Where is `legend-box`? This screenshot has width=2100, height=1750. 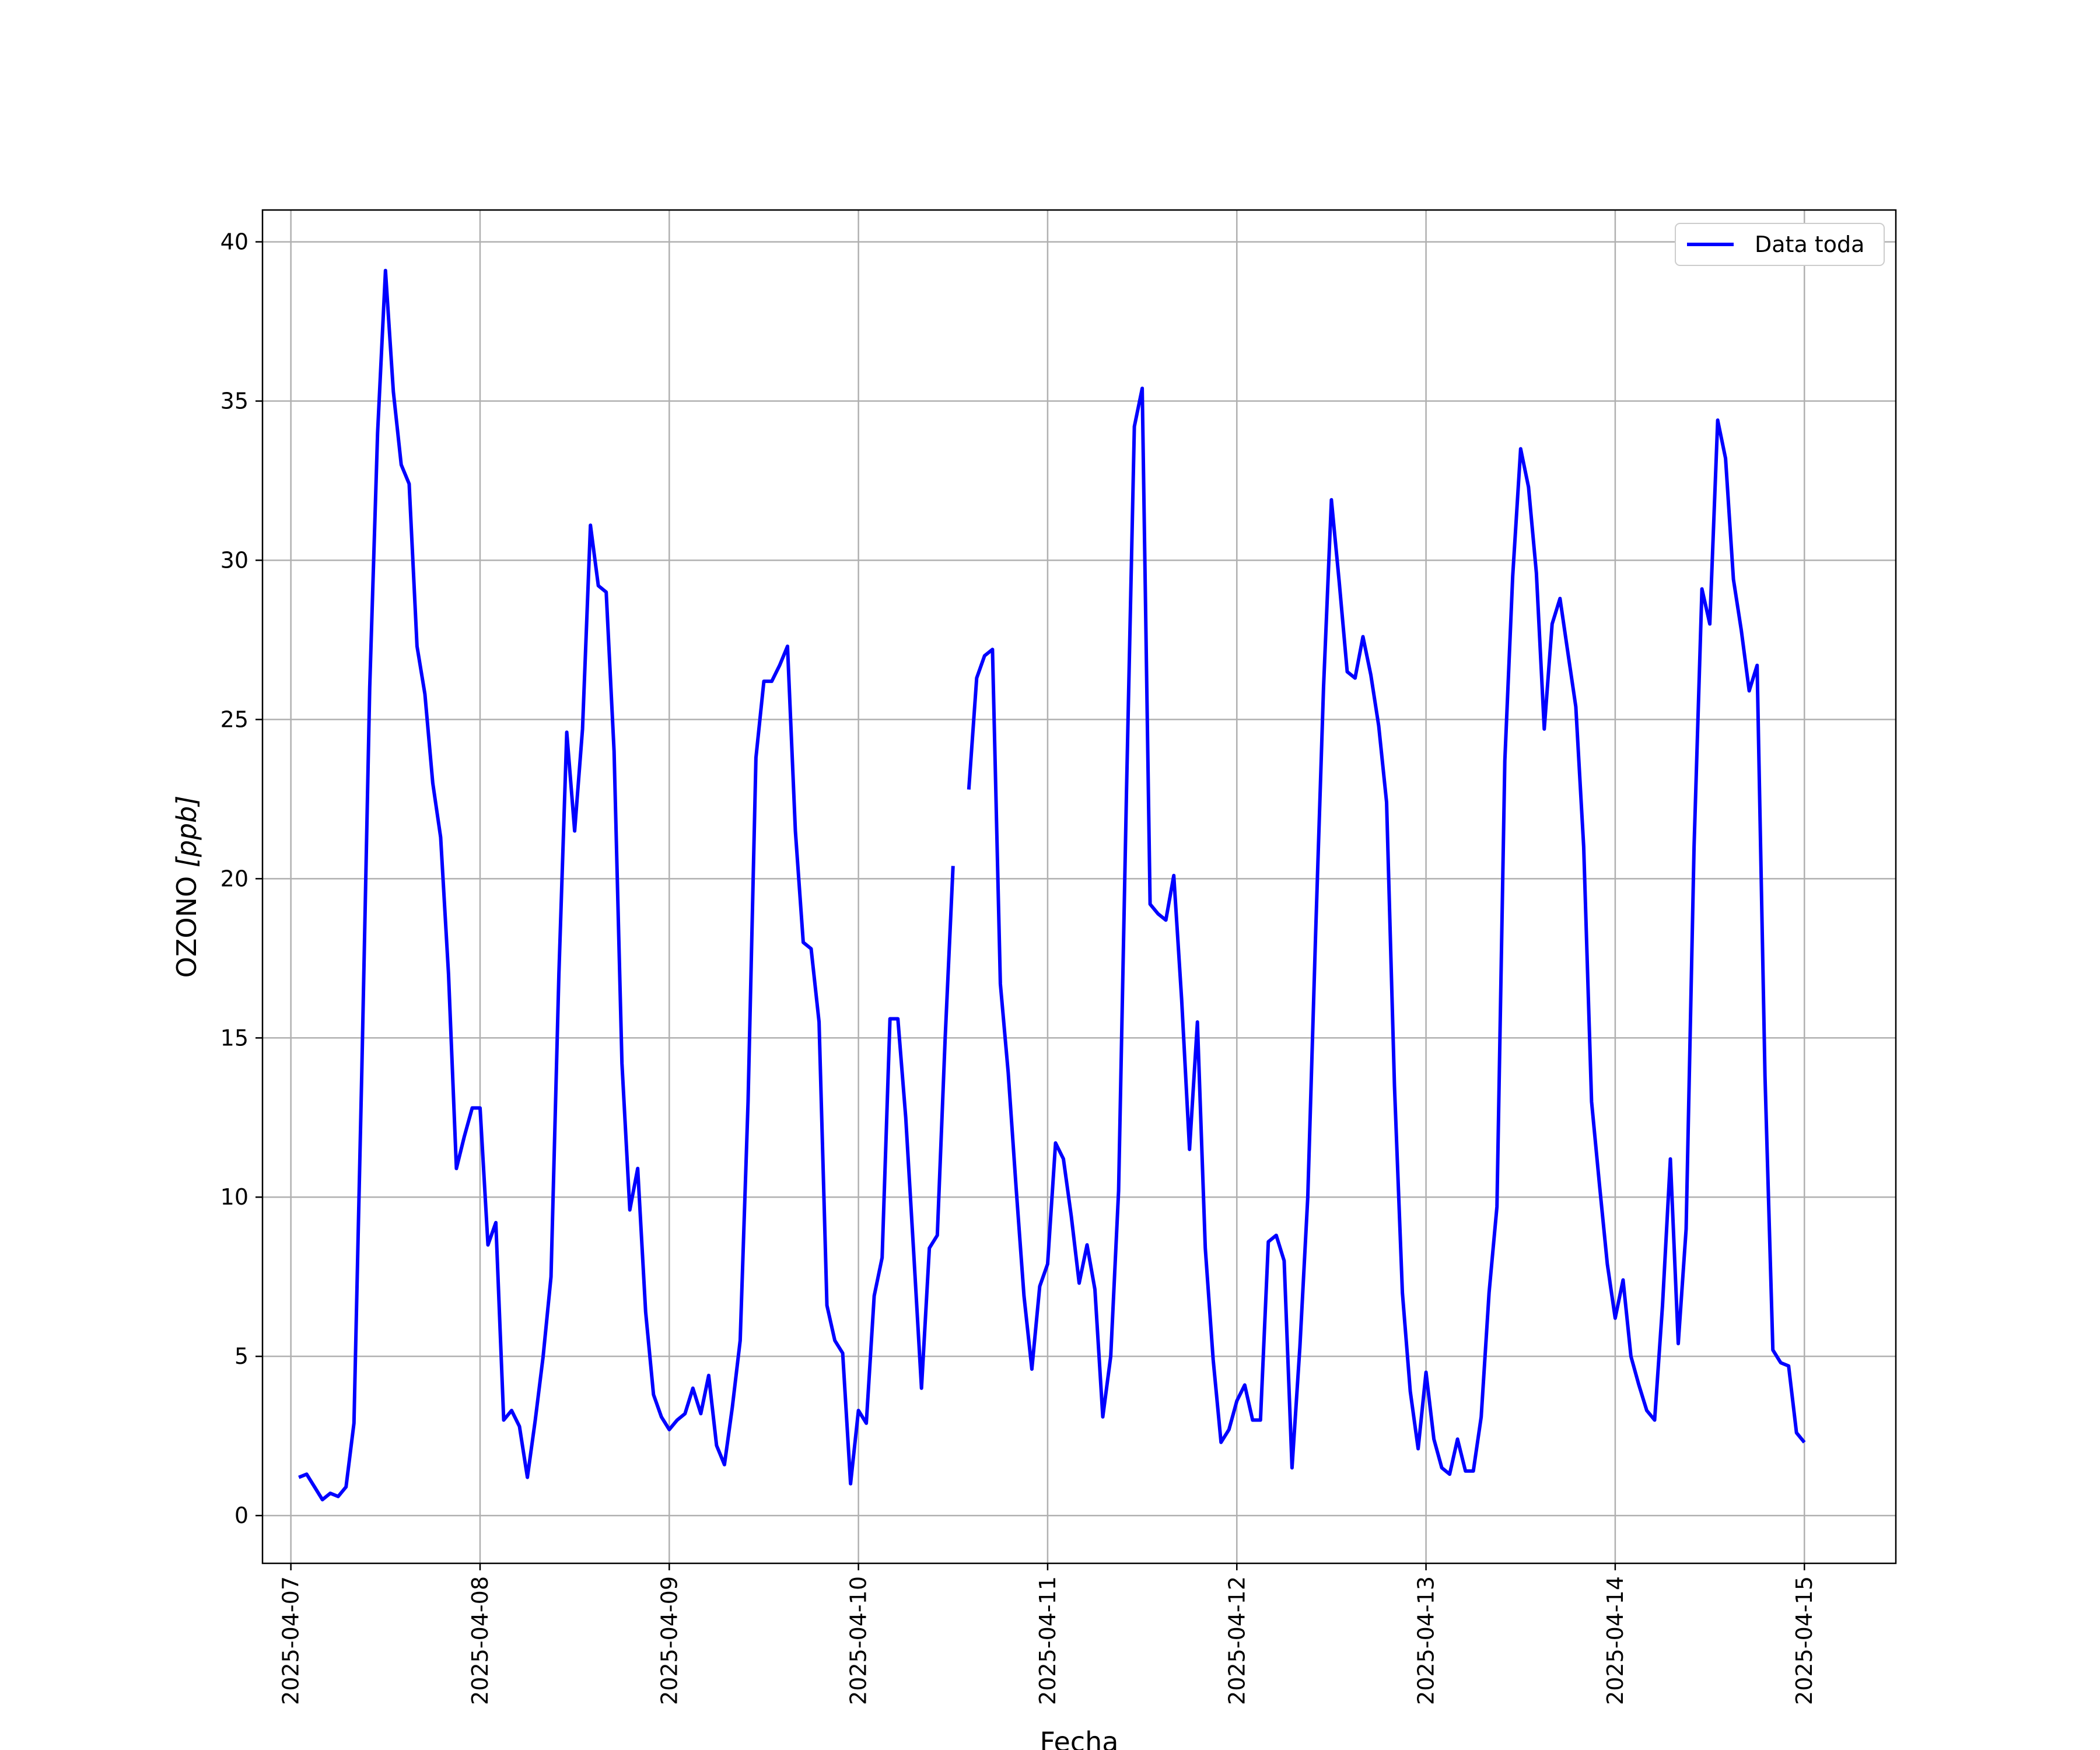 legend-box is located at coordinates (1780, 244).